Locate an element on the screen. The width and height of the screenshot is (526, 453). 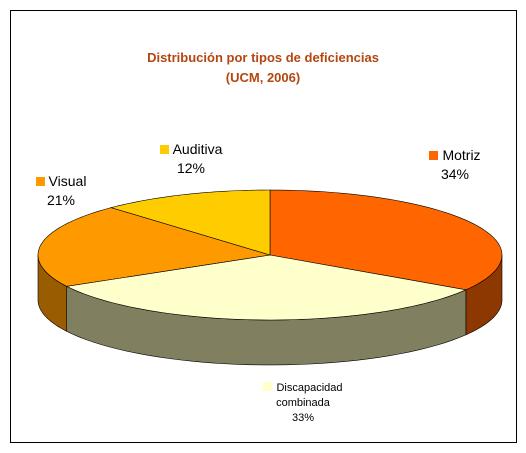
chart-subtitle: (UCM, 2006) is located at coordinates (263, 77).